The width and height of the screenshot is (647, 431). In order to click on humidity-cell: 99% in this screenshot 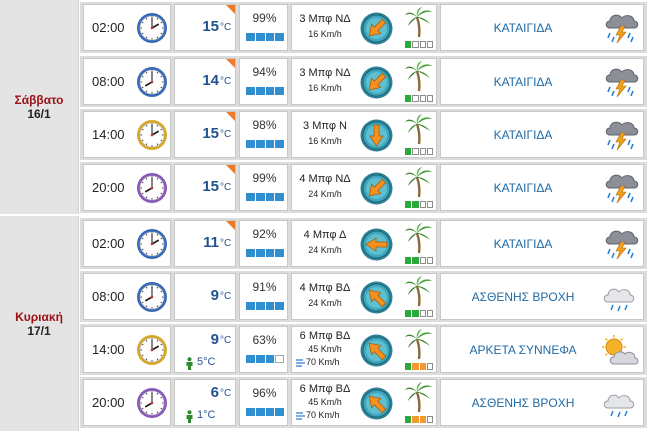, I will do `click(263, 27)`.